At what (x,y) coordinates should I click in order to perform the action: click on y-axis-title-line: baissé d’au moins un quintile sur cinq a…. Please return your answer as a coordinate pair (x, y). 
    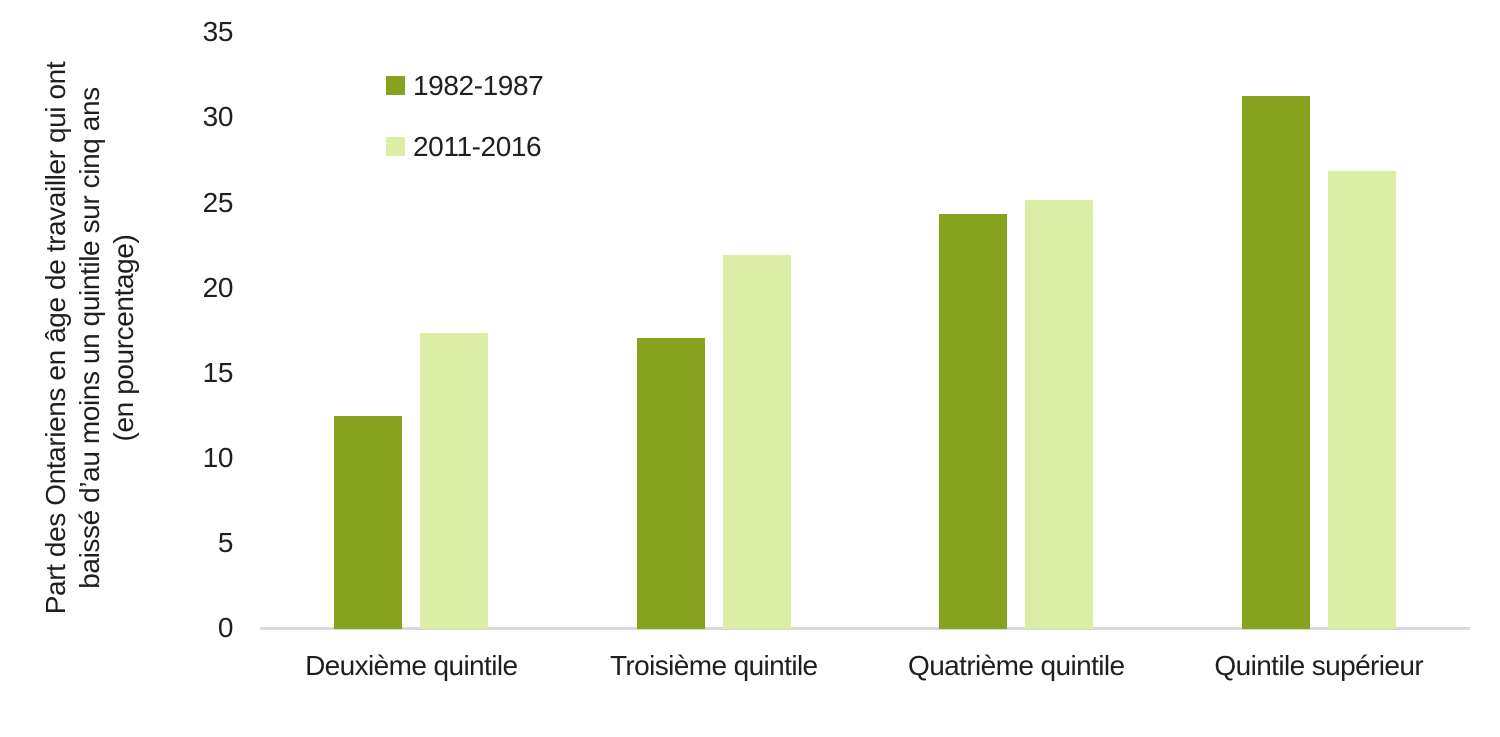
    Looking at the image, I should click on (89, 338).